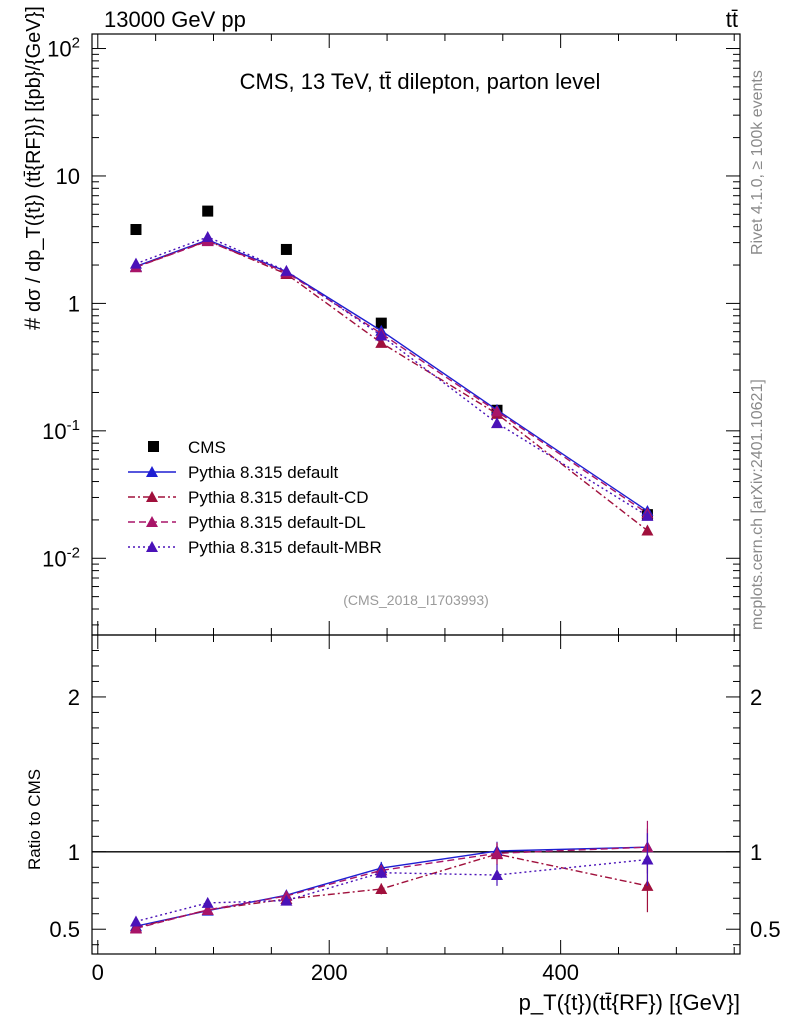 Image resolution: width=786 pixels, height=1024 pixels. Describe the element at coordinates (63, 48) in the screenshot. I see `y-tick-label: 10²` at that location.